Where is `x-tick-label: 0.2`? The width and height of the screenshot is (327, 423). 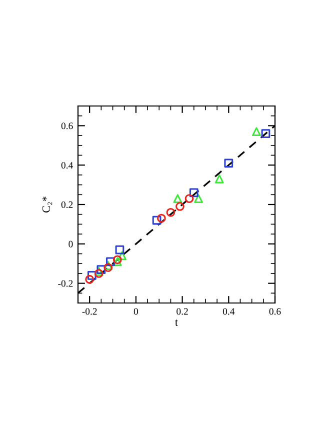 x-tick-label: 0.2 is located at coordinates (182, 311).